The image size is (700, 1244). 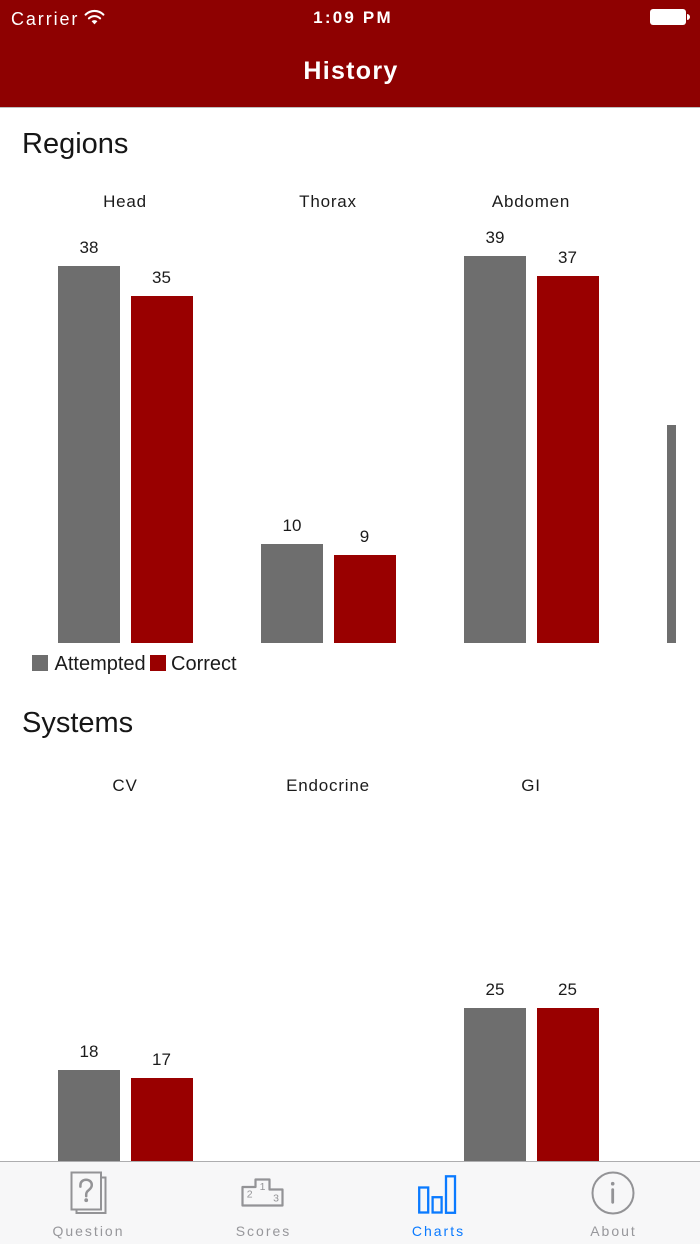 I want to click on svg-text: 3, so click(x=276, y=1198).